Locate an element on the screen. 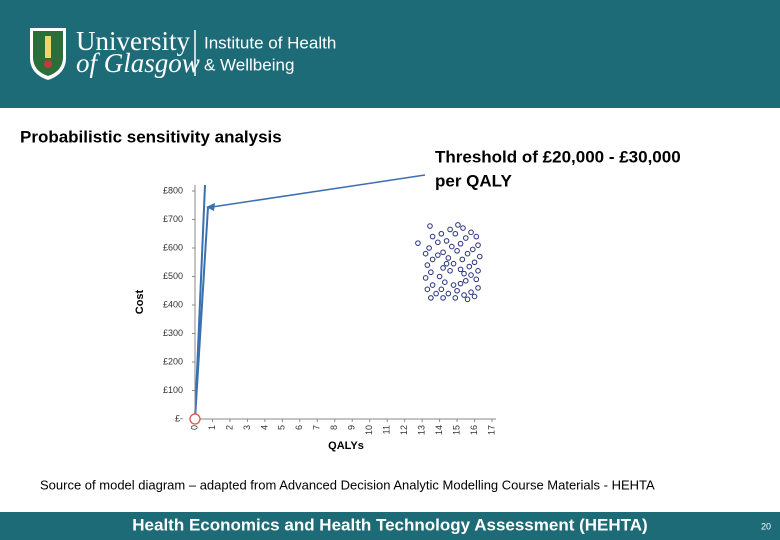 This screenshot has height=540, width=780. slide-title: Probabilistic sensitivity analysis is located at coordinates (151, 136).